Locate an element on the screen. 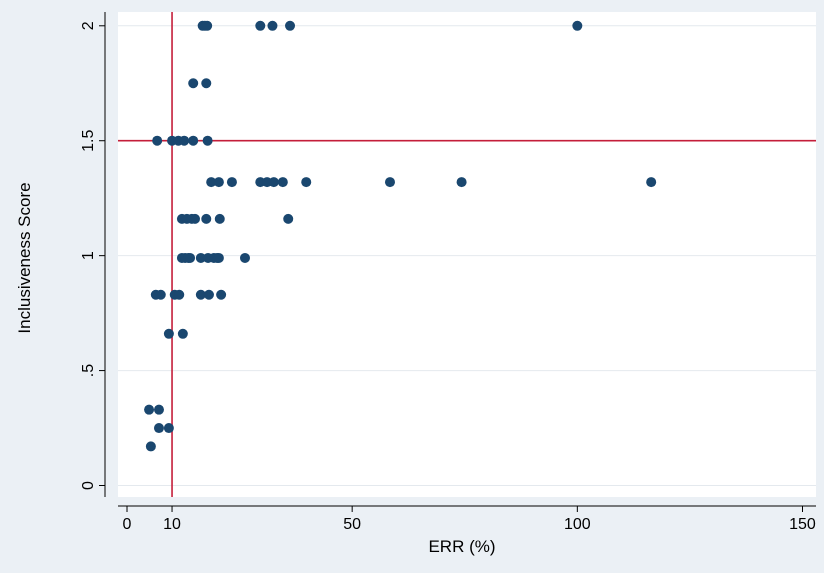 The width and height of the screenshot is (824, 573). x-tick-label: 150 is located at coordinates (802, 524).